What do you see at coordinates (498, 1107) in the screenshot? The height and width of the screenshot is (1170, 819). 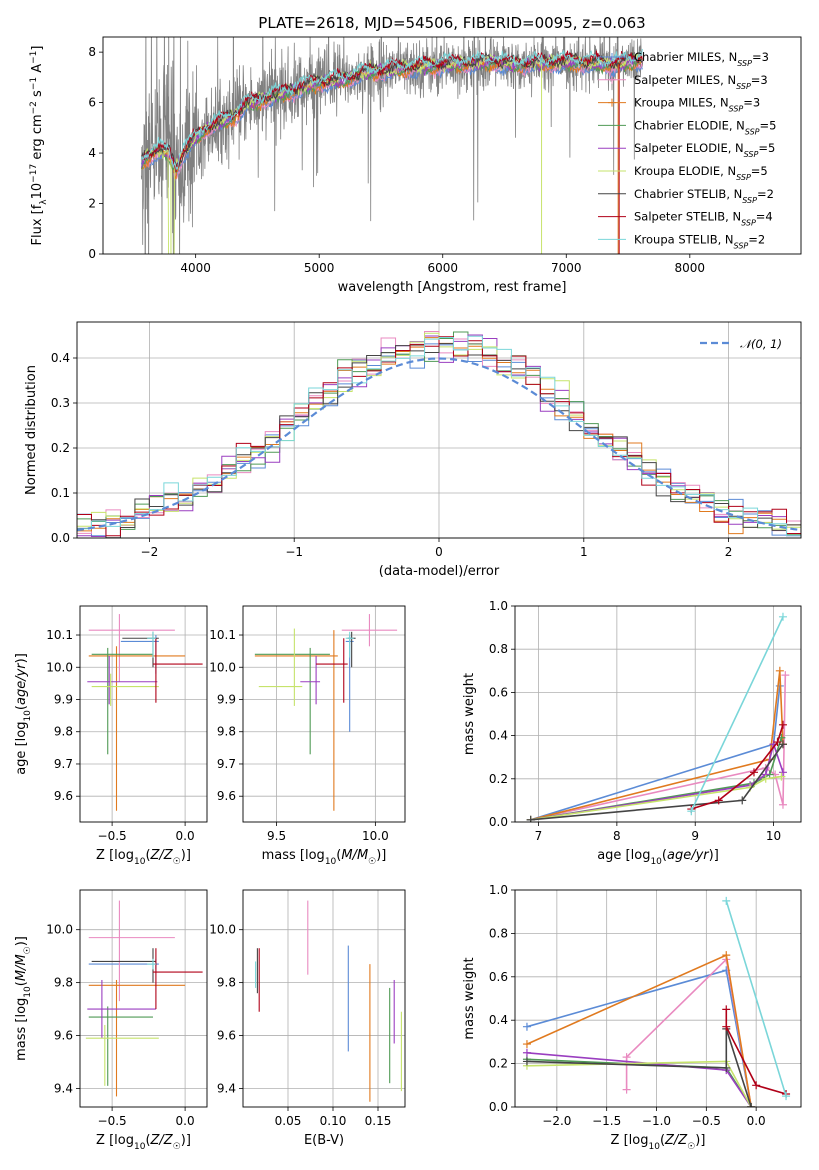 I see `y-tick-label: 0.0` at bounding box center [498, 1107].